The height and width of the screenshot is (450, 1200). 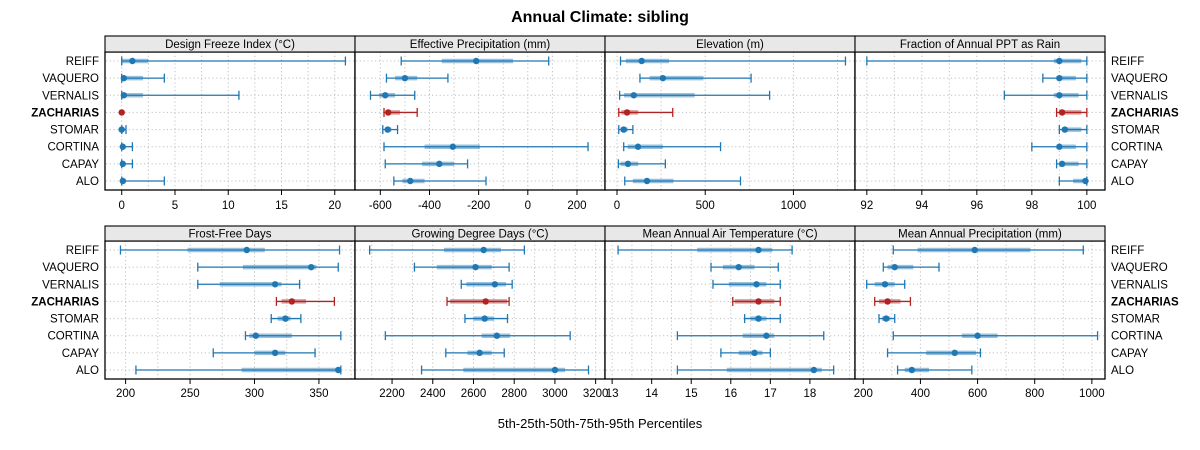 I want to click on site-label-left-stomar: STOMAR, so click(x=74, y=131).